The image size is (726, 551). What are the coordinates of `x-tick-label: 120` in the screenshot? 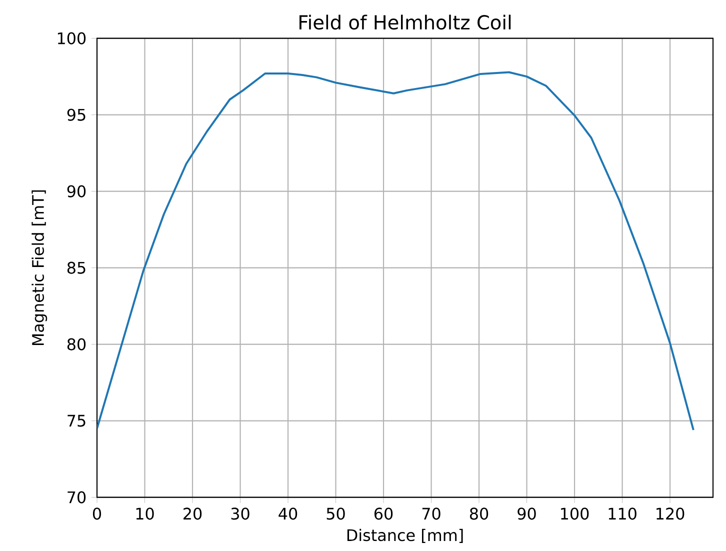 It's located at (670, 514).